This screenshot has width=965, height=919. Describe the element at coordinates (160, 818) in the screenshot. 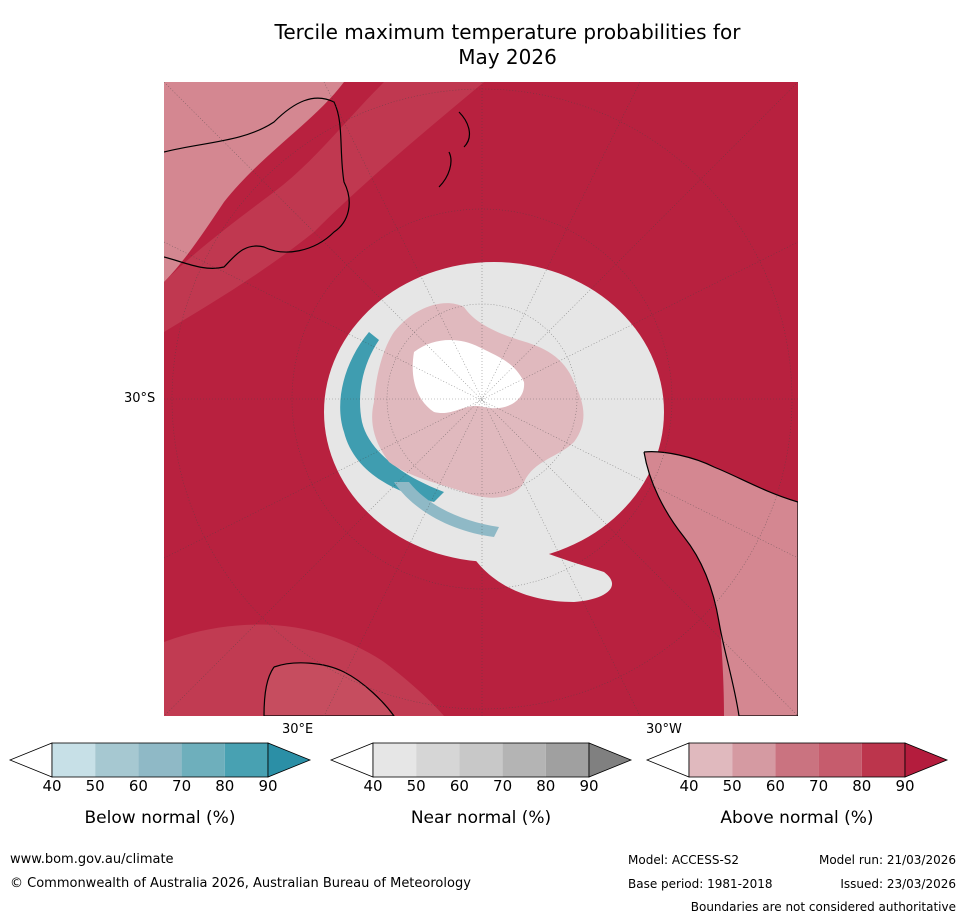

I see `colorbar-below-label: Below normal (%)` at that location.